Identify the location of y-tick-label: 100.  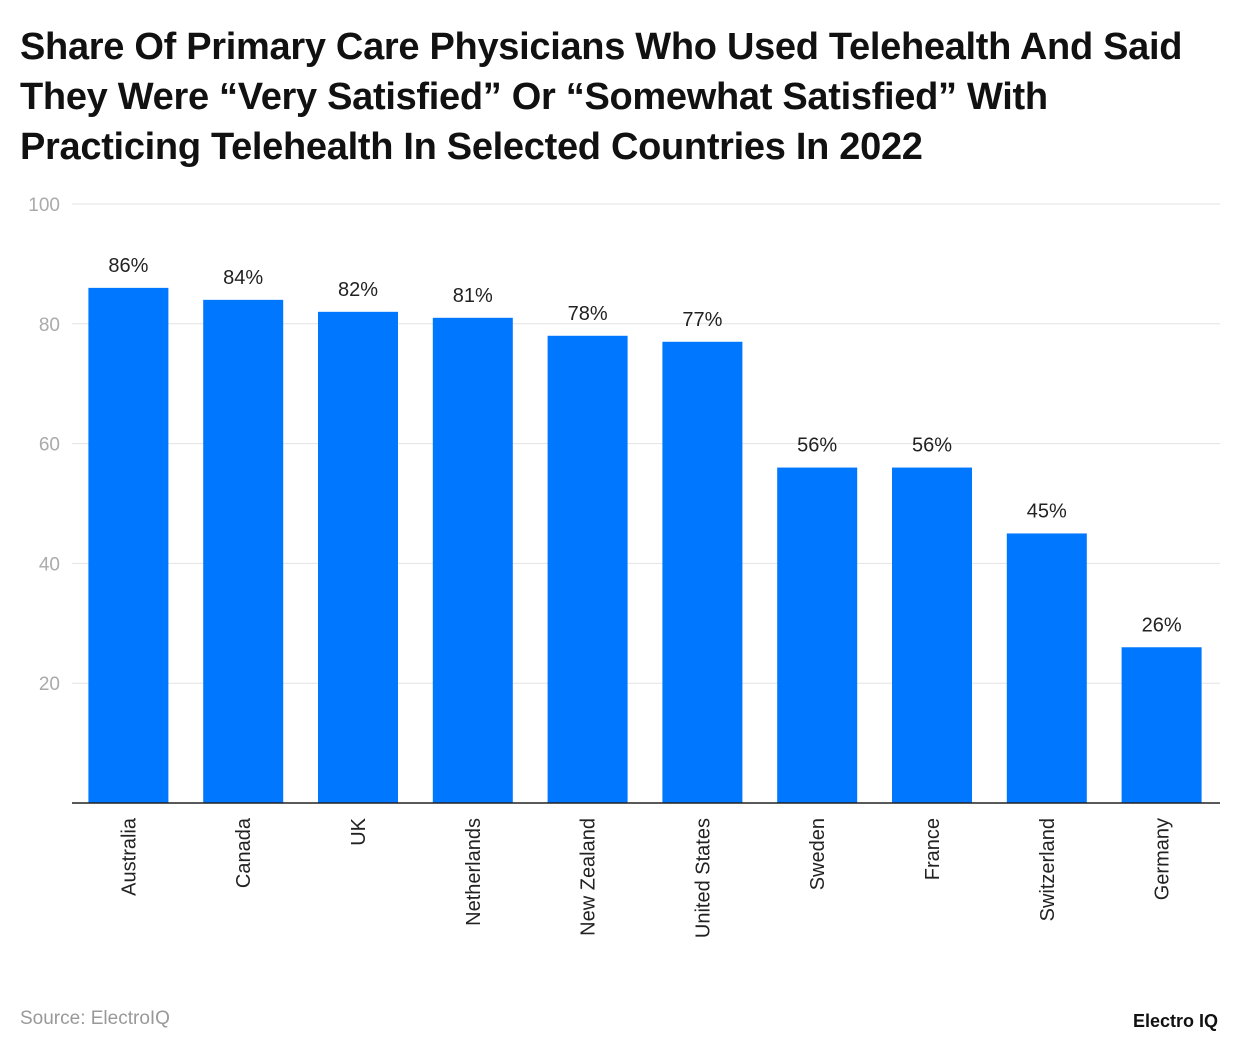
(44, 205).